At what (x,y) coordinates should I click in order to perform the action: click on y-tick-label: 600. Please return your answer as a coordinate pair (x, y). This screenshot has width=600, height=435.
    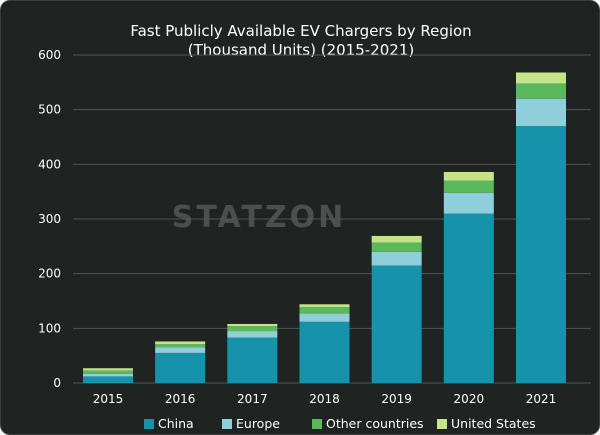
    Looking at the image, I should click on (49, 55).